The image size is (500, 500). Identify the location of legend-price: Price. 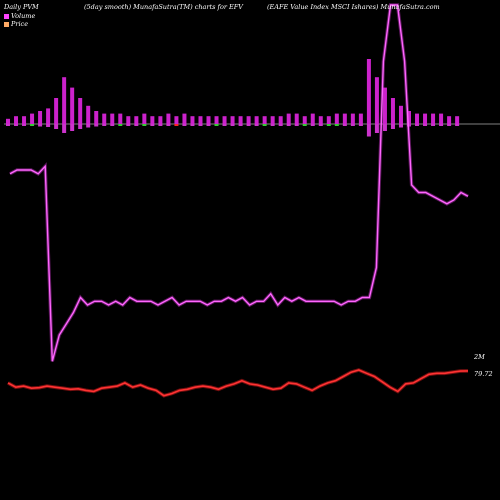
(16, 24).